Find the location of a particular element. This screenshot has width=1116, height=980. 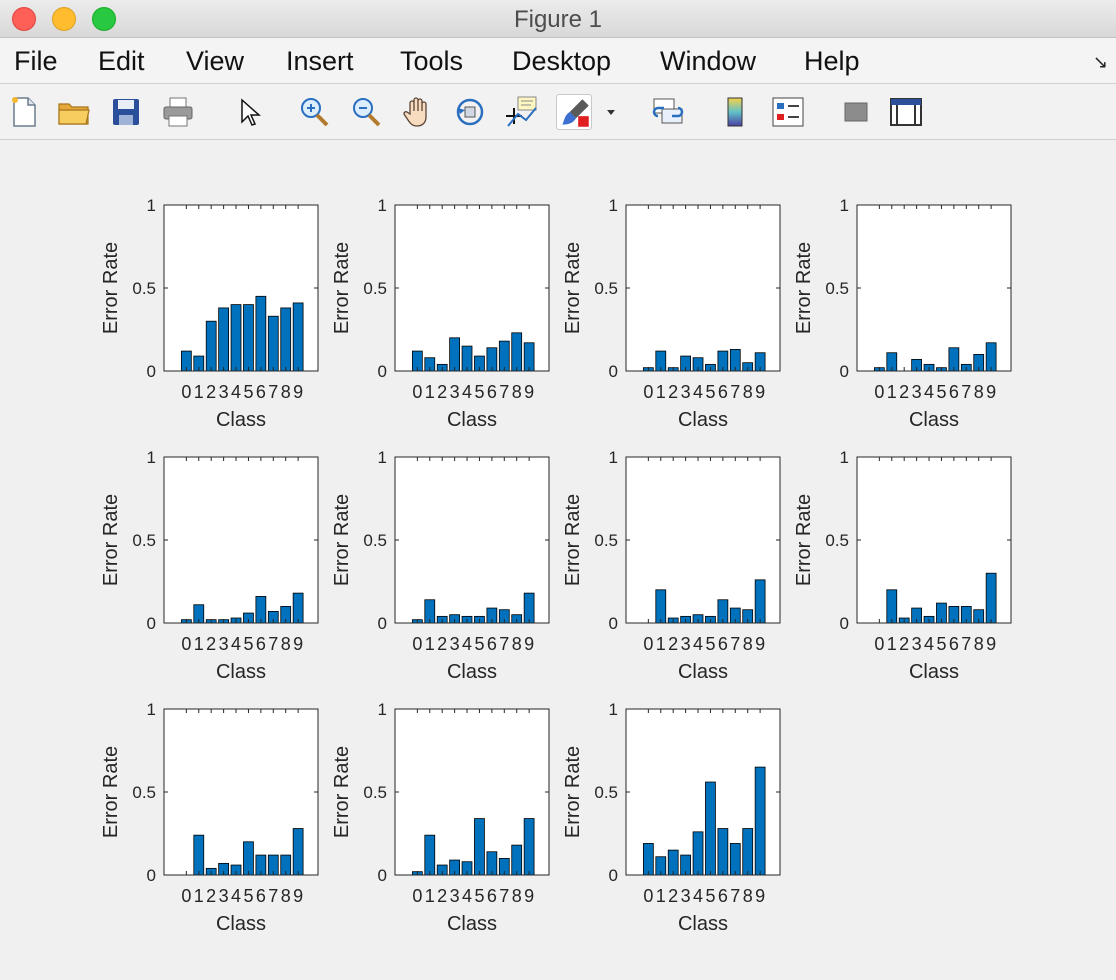

insert-colorbar-icon is located at coordinates (736, 112).